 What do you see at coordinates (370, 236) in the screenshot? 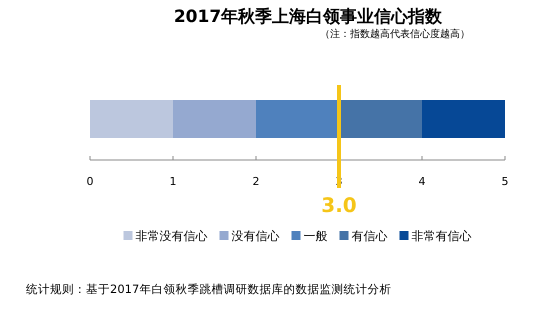
I see `legend-label: 有信心` at bounding box center [370, 236].